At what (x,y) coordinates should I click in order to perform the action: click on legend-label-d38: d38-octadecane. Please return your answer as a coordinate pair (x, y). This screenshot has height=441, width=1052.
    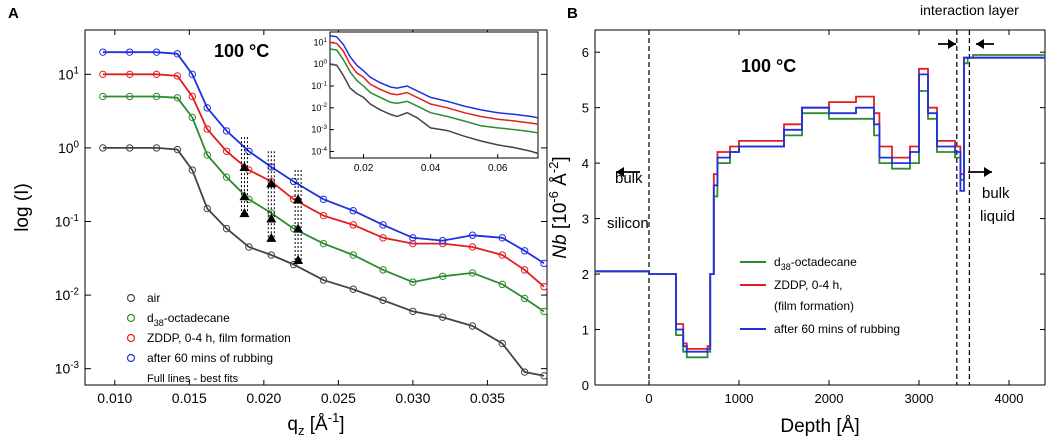
    Looking at the image, I should click on (188, 319).